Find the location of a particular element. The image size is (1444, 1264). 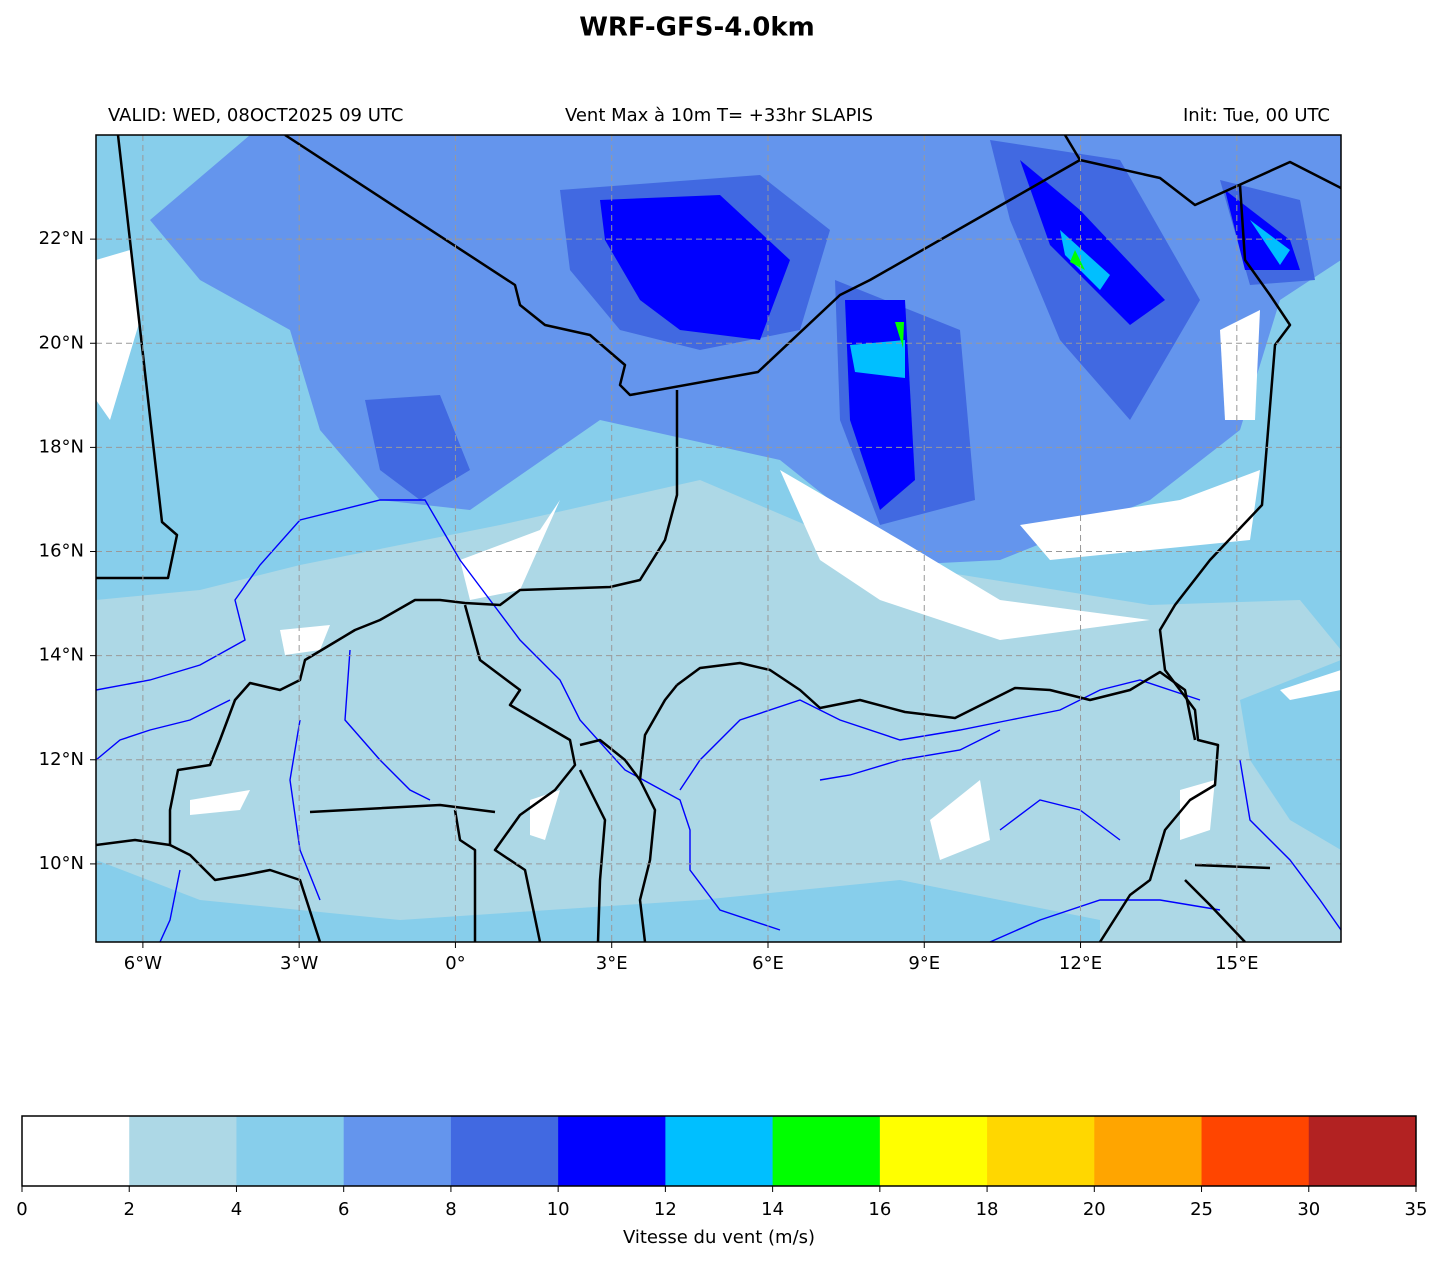

colorbar-tick-label: 0 is located at coordinates (21, 1209).